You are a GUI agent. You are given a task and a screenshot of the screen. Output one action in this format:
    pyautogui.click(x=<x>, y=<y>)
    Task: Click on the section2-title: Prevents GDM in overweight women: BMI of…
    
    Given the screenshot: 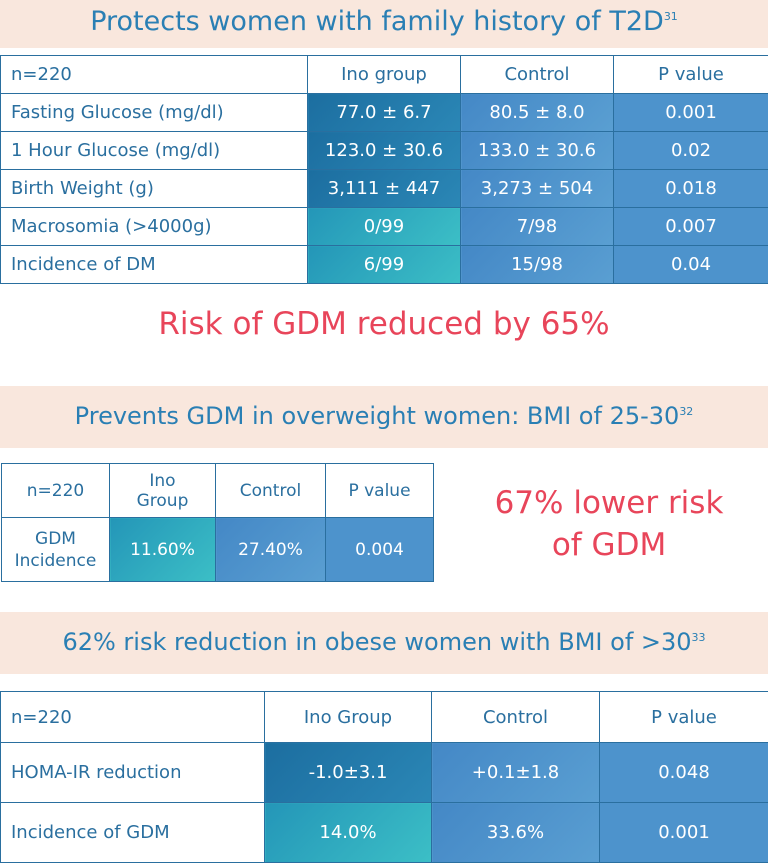 What is the action you would take?
    pyautogui.click(x=377, y=416)
    